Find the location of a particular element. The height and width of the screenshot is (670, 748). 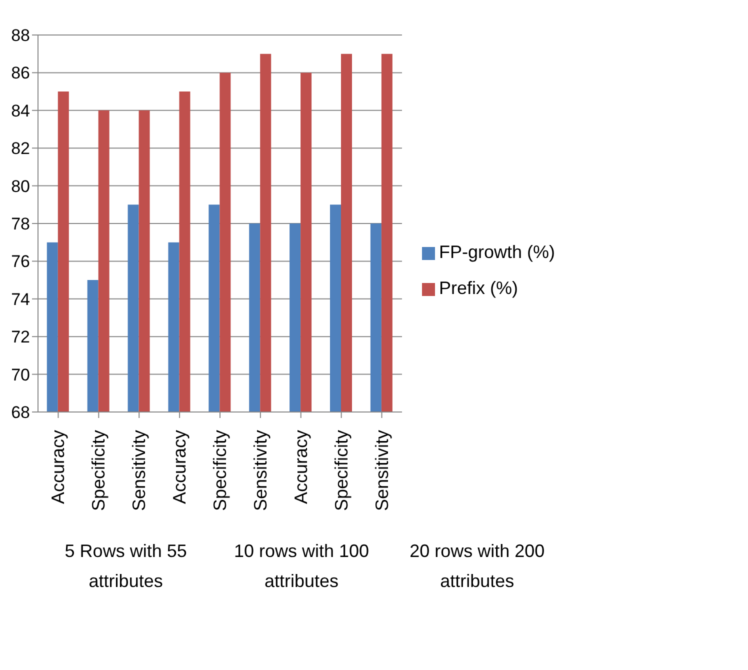

text: 20 rows with 200 attributes is located at coordinates (477, 566).